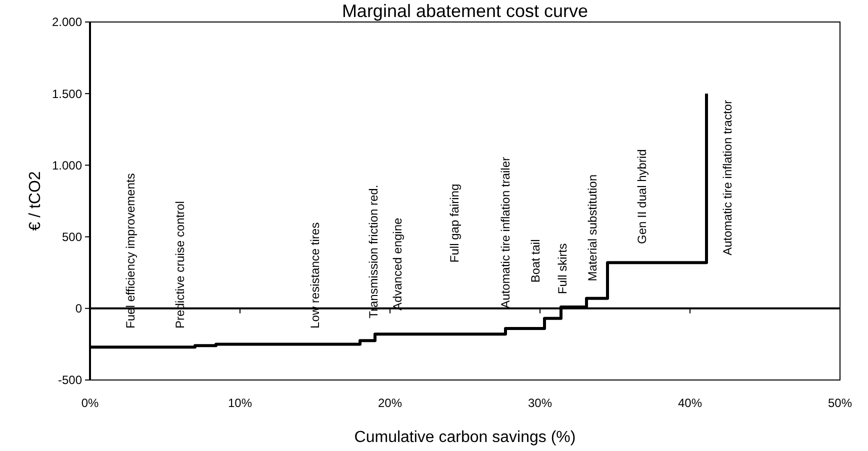 Image resolution: width=868 pixels, height=451 pixels. I want to click on annotation: Full skirts, so click(563, 268).